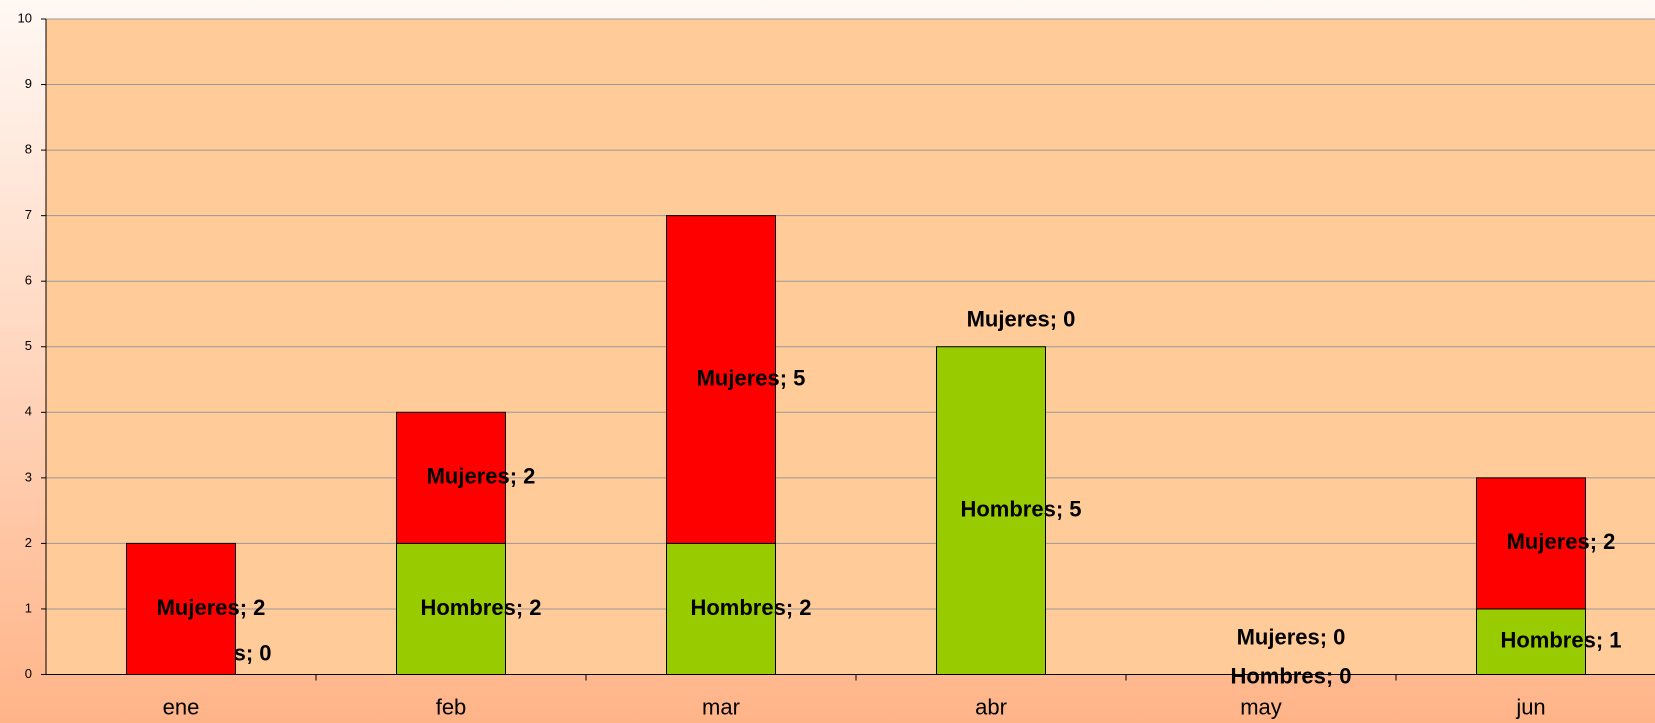 Image resolution: width=1655 pixels, height=723 pixels. Describe the element at coordinates (28, 476) in the screenshot. I see `y-tick-label: 3` at that location.